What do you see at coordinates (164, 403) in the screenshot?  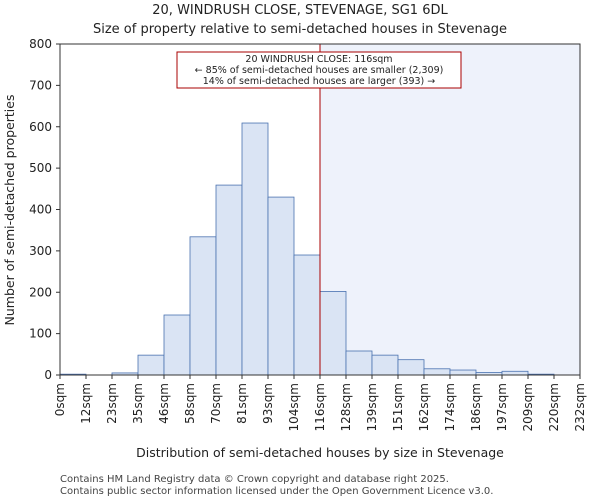 I see `x-tick-label: 46sqm` at bounding box center [164, 403].